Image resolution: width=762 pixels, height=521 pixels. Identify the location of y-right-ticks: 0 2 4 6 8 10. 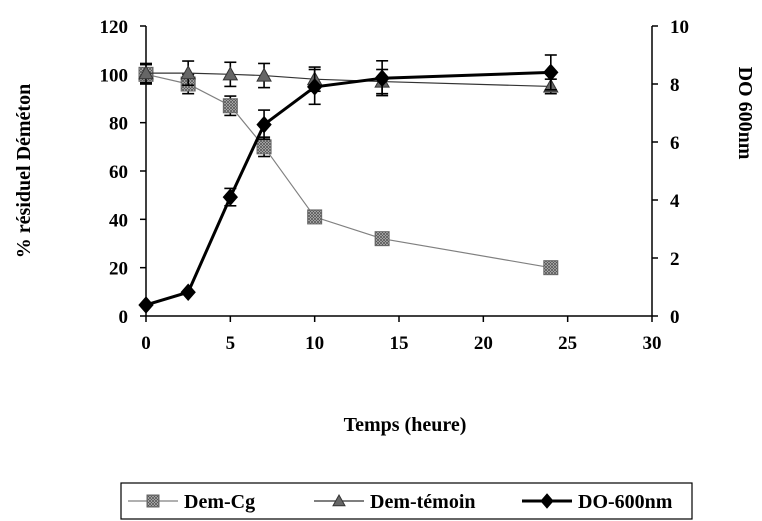
(670, 172).